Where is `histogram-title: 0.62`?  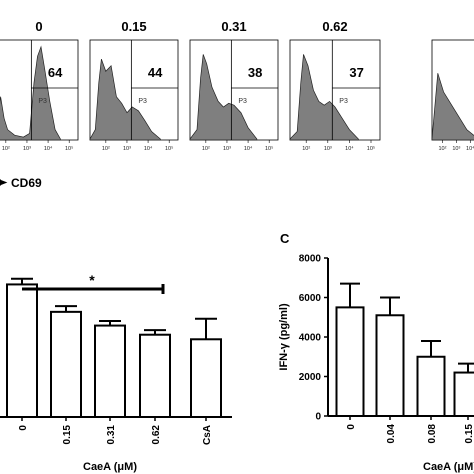
histogram-title: 0.62 is located at coordinates (334, 26).